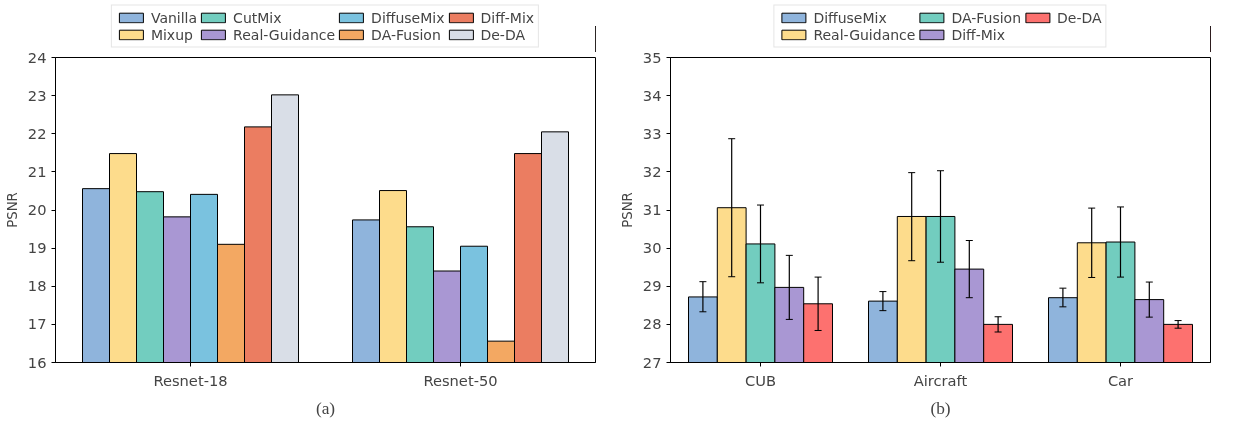 This screenshot has width=1239, height=427. I want to click on y-tick-label: 22, so click(37, 133).